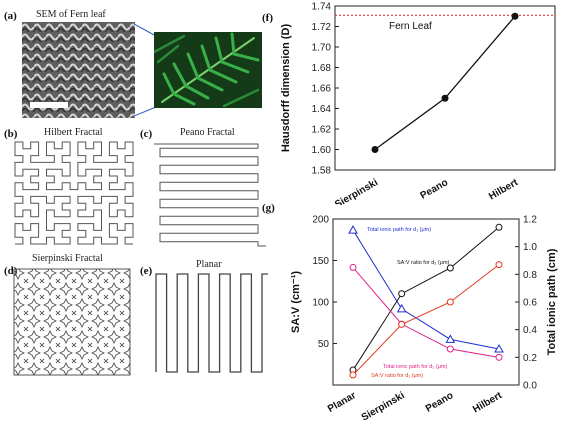 This screenshot has height=424, width=563. I want to click on panel-d-title: Sierpinski Fractal, so click(67, 258).